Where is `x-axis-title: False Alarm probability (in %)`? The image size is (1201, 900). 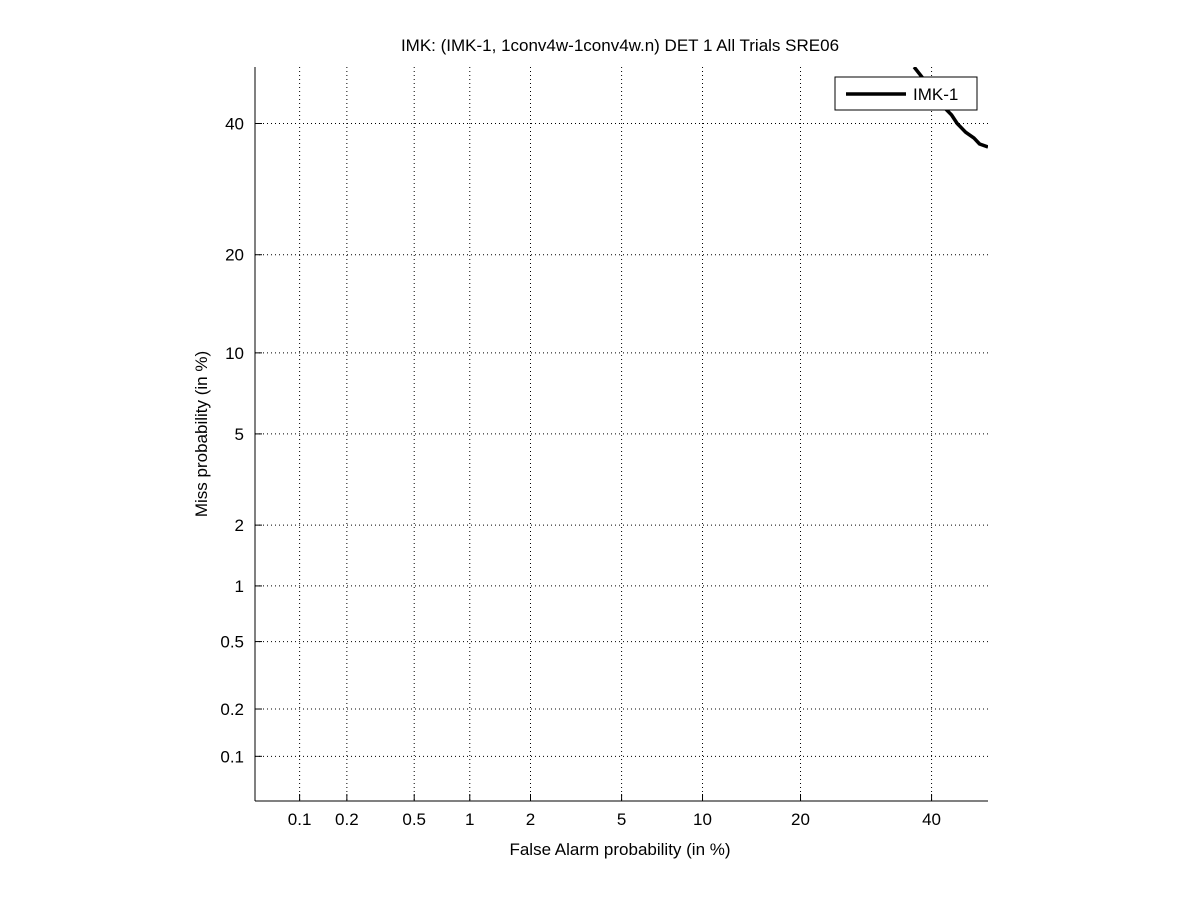
x-axis-title: False Alarm probability (in %) is located at coordinates (619, 849).